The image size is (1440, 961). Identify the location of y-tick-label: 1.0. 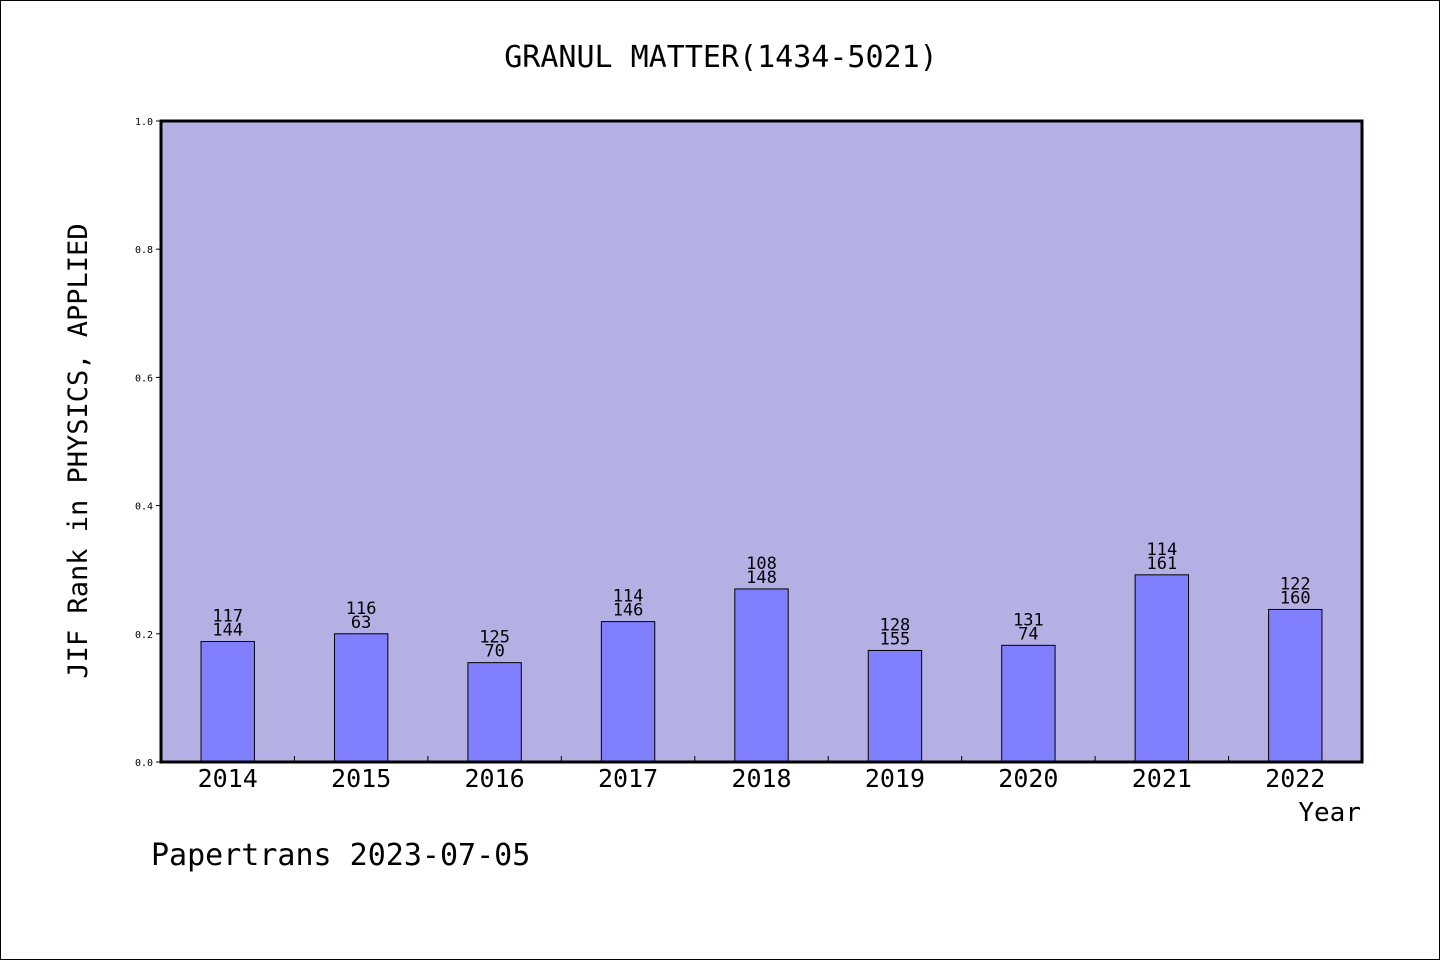
(144, 122).